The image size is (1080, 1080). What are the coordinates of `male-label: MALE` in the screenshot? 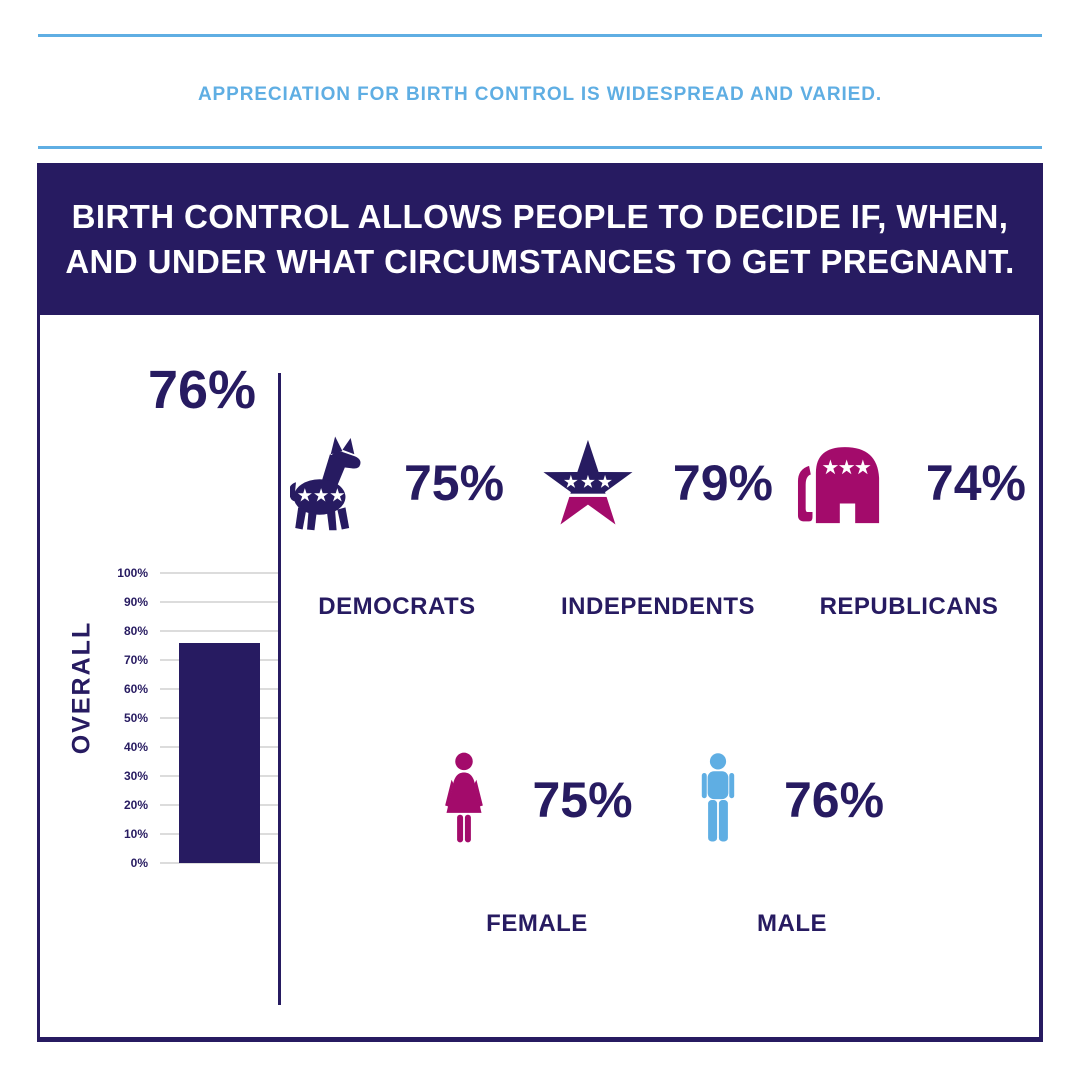 It's located at (792, 923).